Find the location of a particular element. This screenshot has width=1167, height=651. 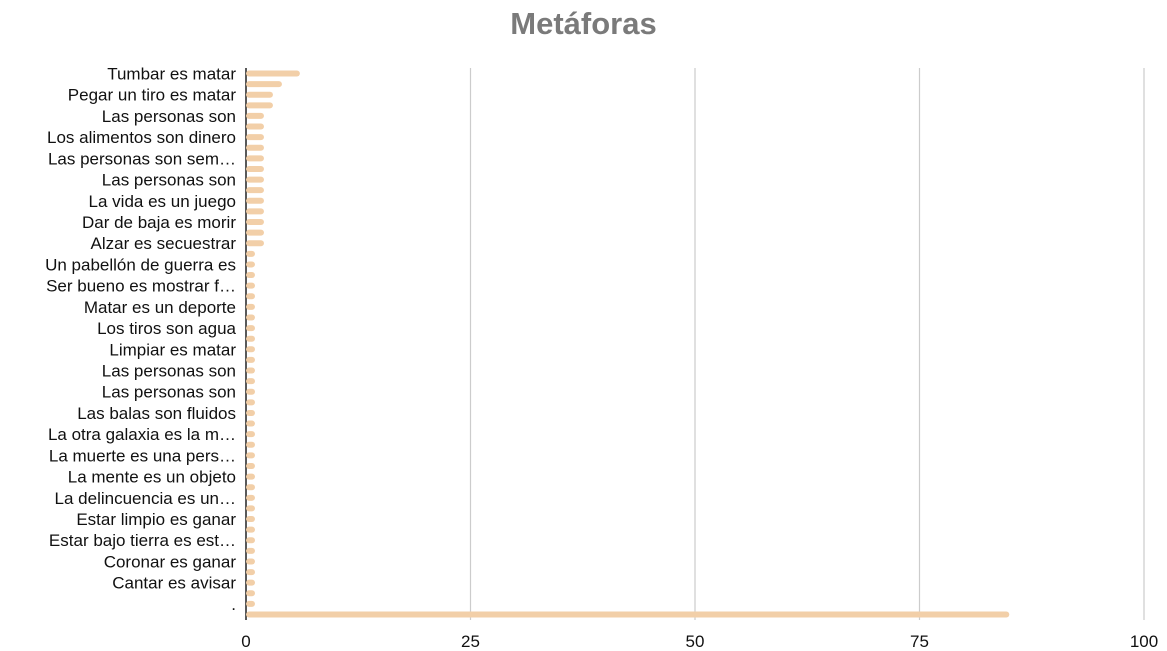

category-label: Los alimentos son dinero is located at coordinates (141, 137).